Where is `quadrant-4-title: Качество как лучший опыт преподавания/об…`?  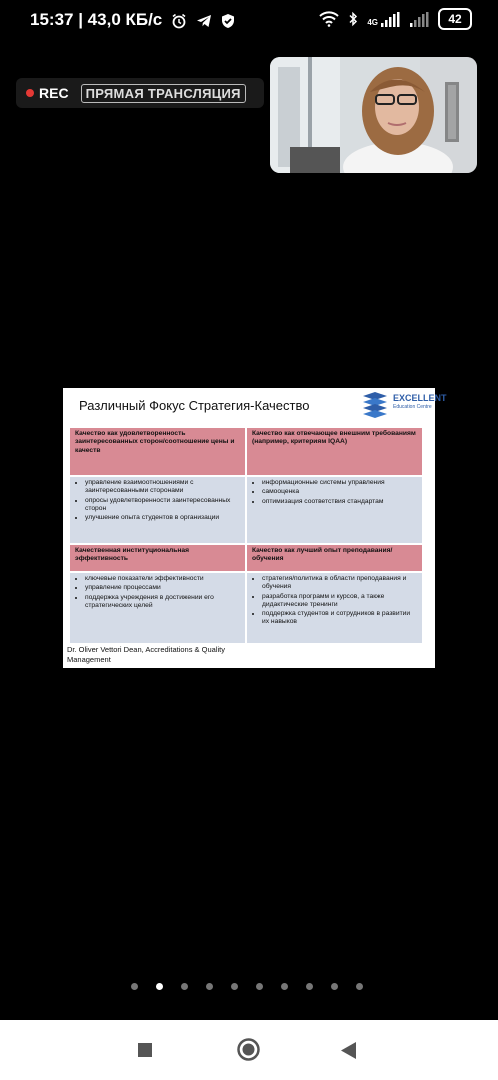 quadrant-4-title: Качество как лучший опыт преподавания/об… is located at coordinates (334, 558).